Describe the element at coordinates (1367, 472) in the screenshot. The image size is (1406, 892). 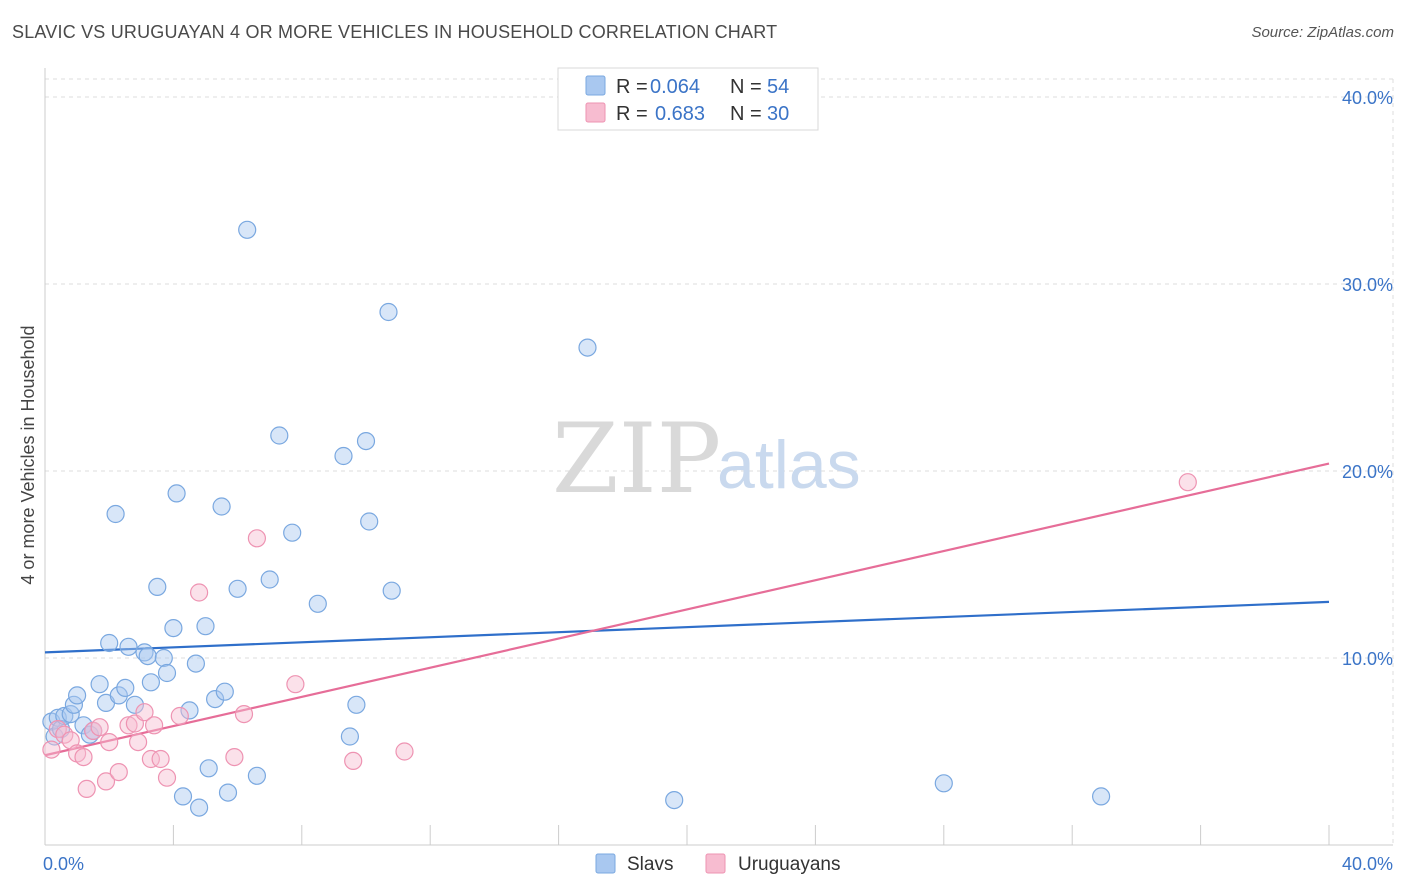
I see `y-tick-label: 20.0%` at that location.